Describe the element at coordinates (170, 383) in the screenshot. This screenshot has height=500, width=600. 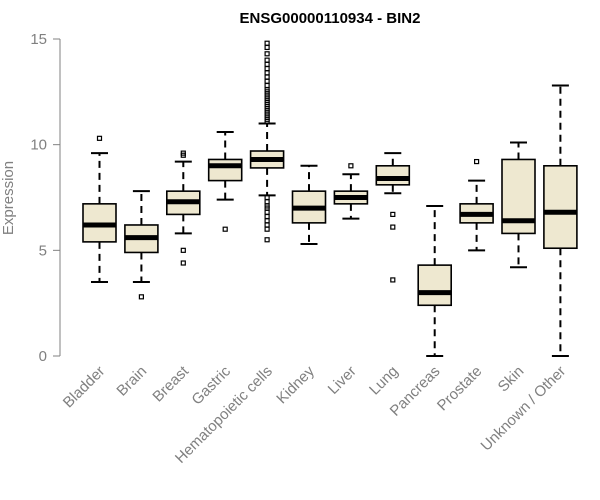
I see `x-label-breast: Breast` at that location.